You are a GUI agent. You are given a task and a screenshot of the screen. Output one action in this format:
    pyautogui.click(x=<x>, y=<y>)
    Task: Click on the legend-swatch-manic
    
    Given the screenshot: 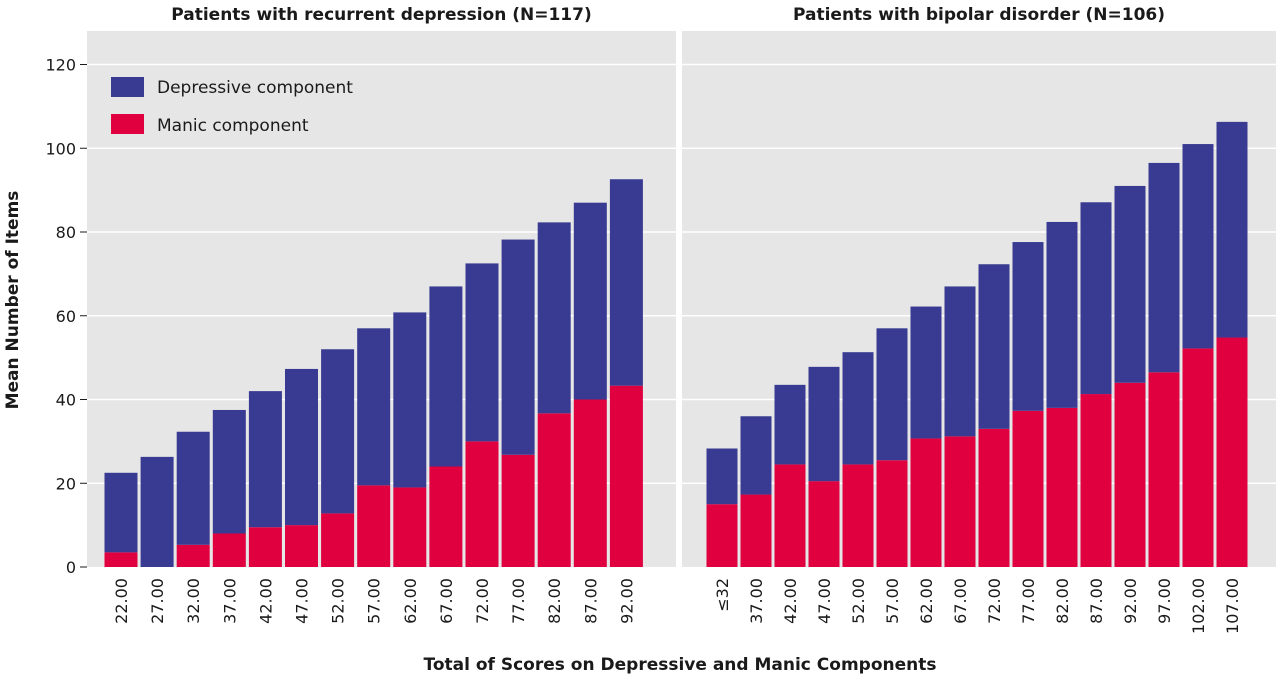 What is the action you would take?
    pyautogui.click(x=127, y=124)
    